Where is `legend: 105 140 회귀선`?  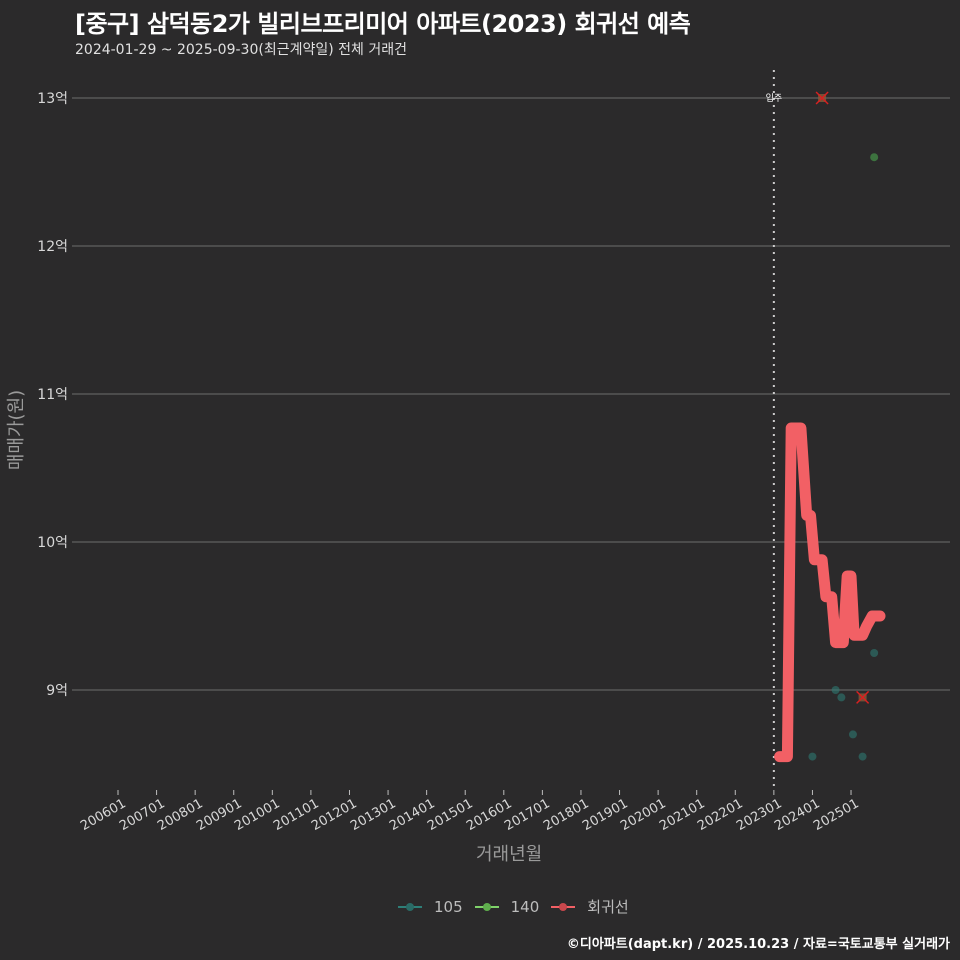 legend: 105 140 회귀선 is located at coordinates (519, 906).